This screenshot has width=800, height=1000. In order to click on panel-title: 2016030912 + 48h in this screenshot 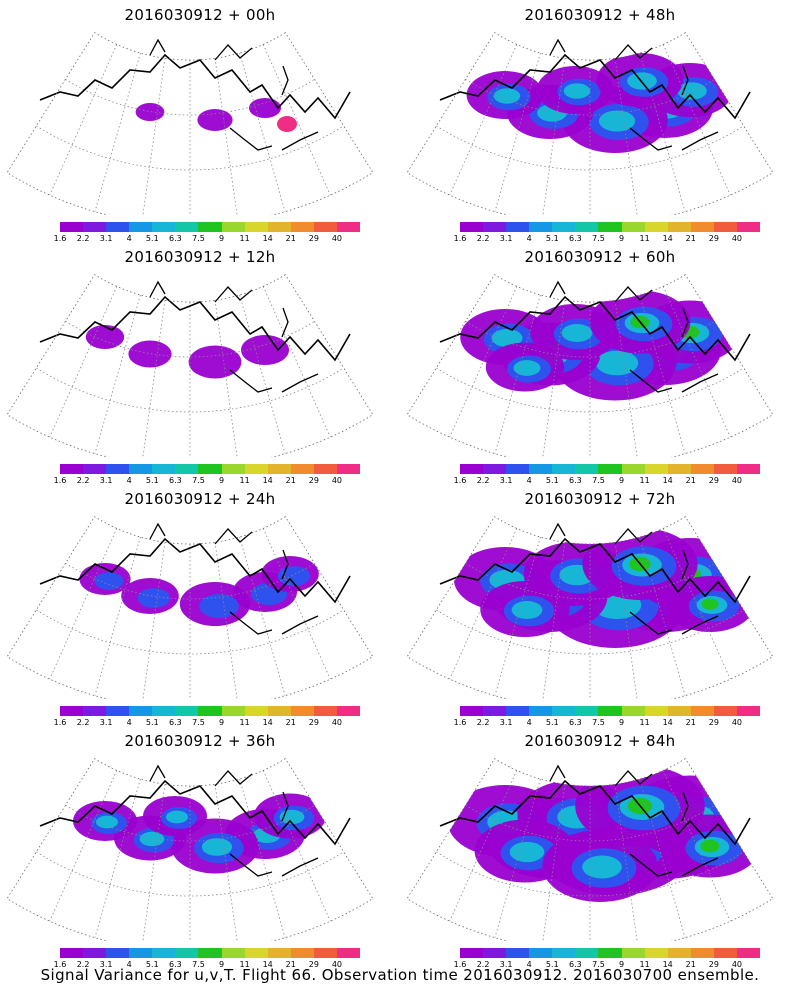, I will do `click(600, 15)`.